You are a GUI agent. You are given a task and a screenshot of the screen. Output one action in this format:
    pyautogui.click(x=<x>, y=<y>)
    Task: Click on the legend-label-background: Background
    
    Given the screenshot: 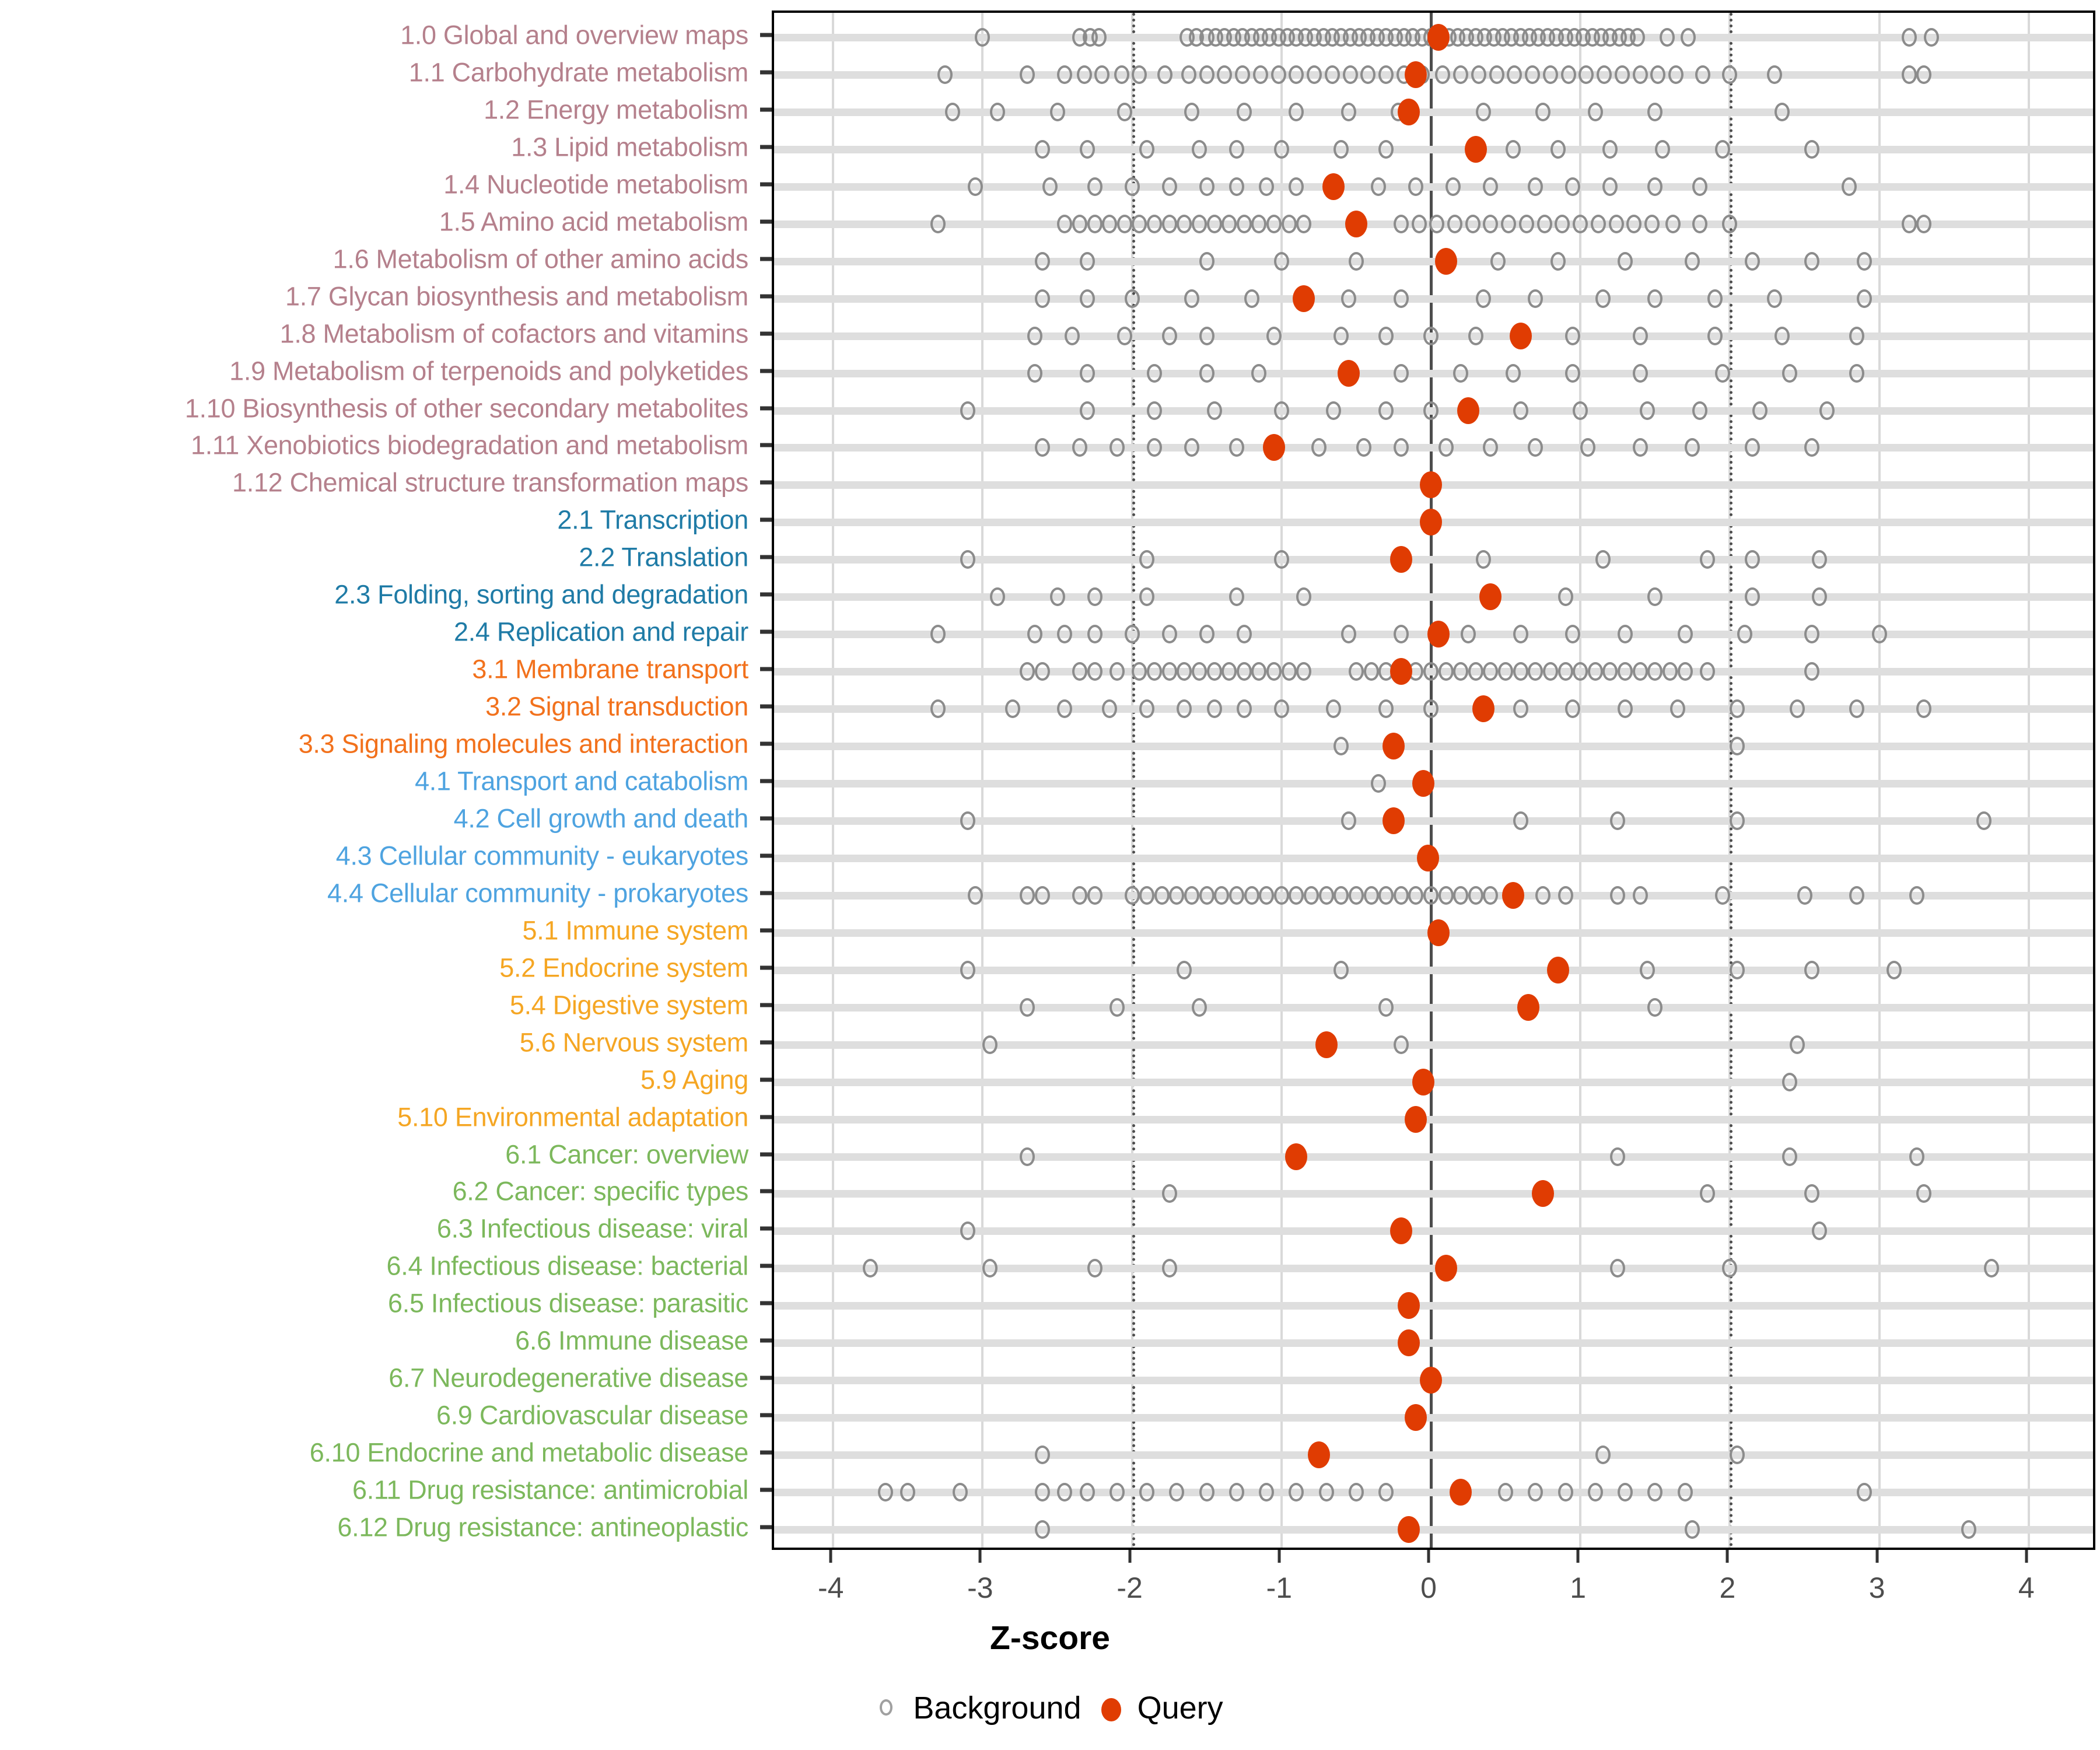 What is the action you would take?
    pyautogui.click(x=998, y=1708)
    